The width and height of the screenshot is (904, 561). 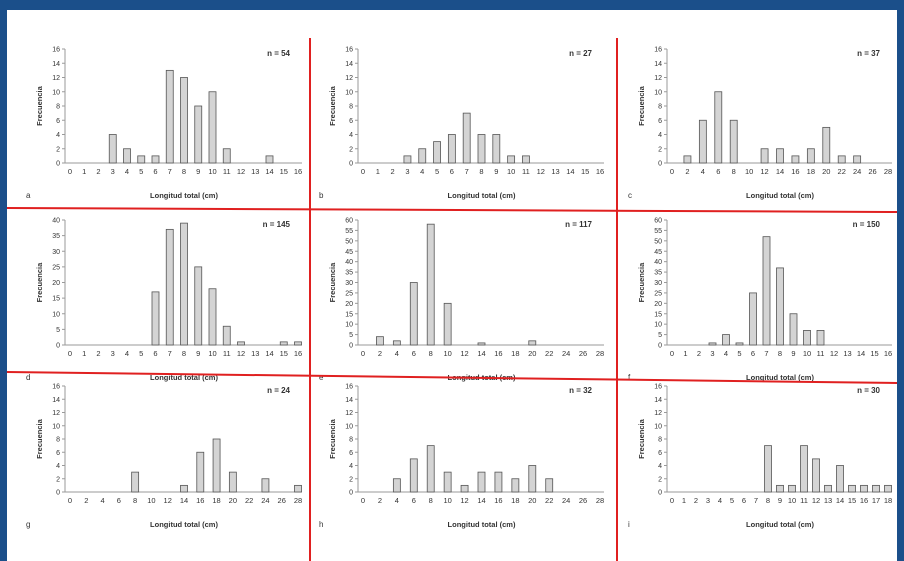 I want to click on x-tick-label-d: 3, so click(x=113, y=353).